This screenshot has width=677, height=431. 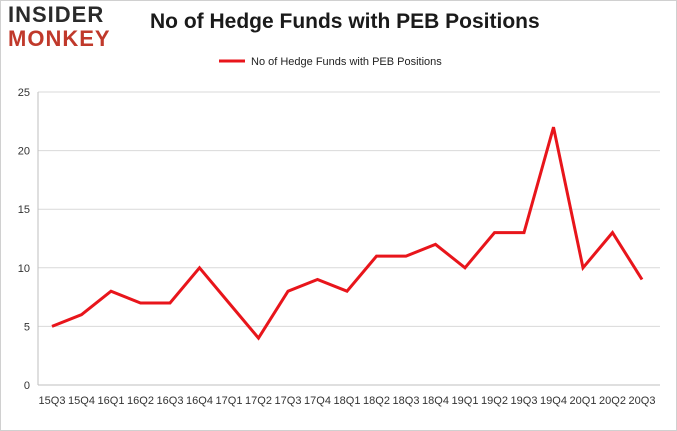 What do you see at coordinates (435, 401) in the screenshot?
I see `x-tick-label: 18Q4` at bounding box center [435, 401].